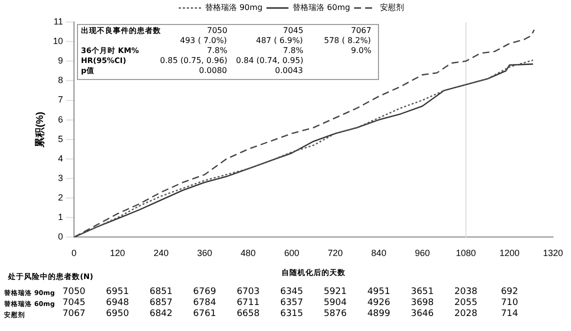 The image size is (571, 331). Describe the element at coordinates (204, 314) in the screenshot. I see `text: 6761` at that location.